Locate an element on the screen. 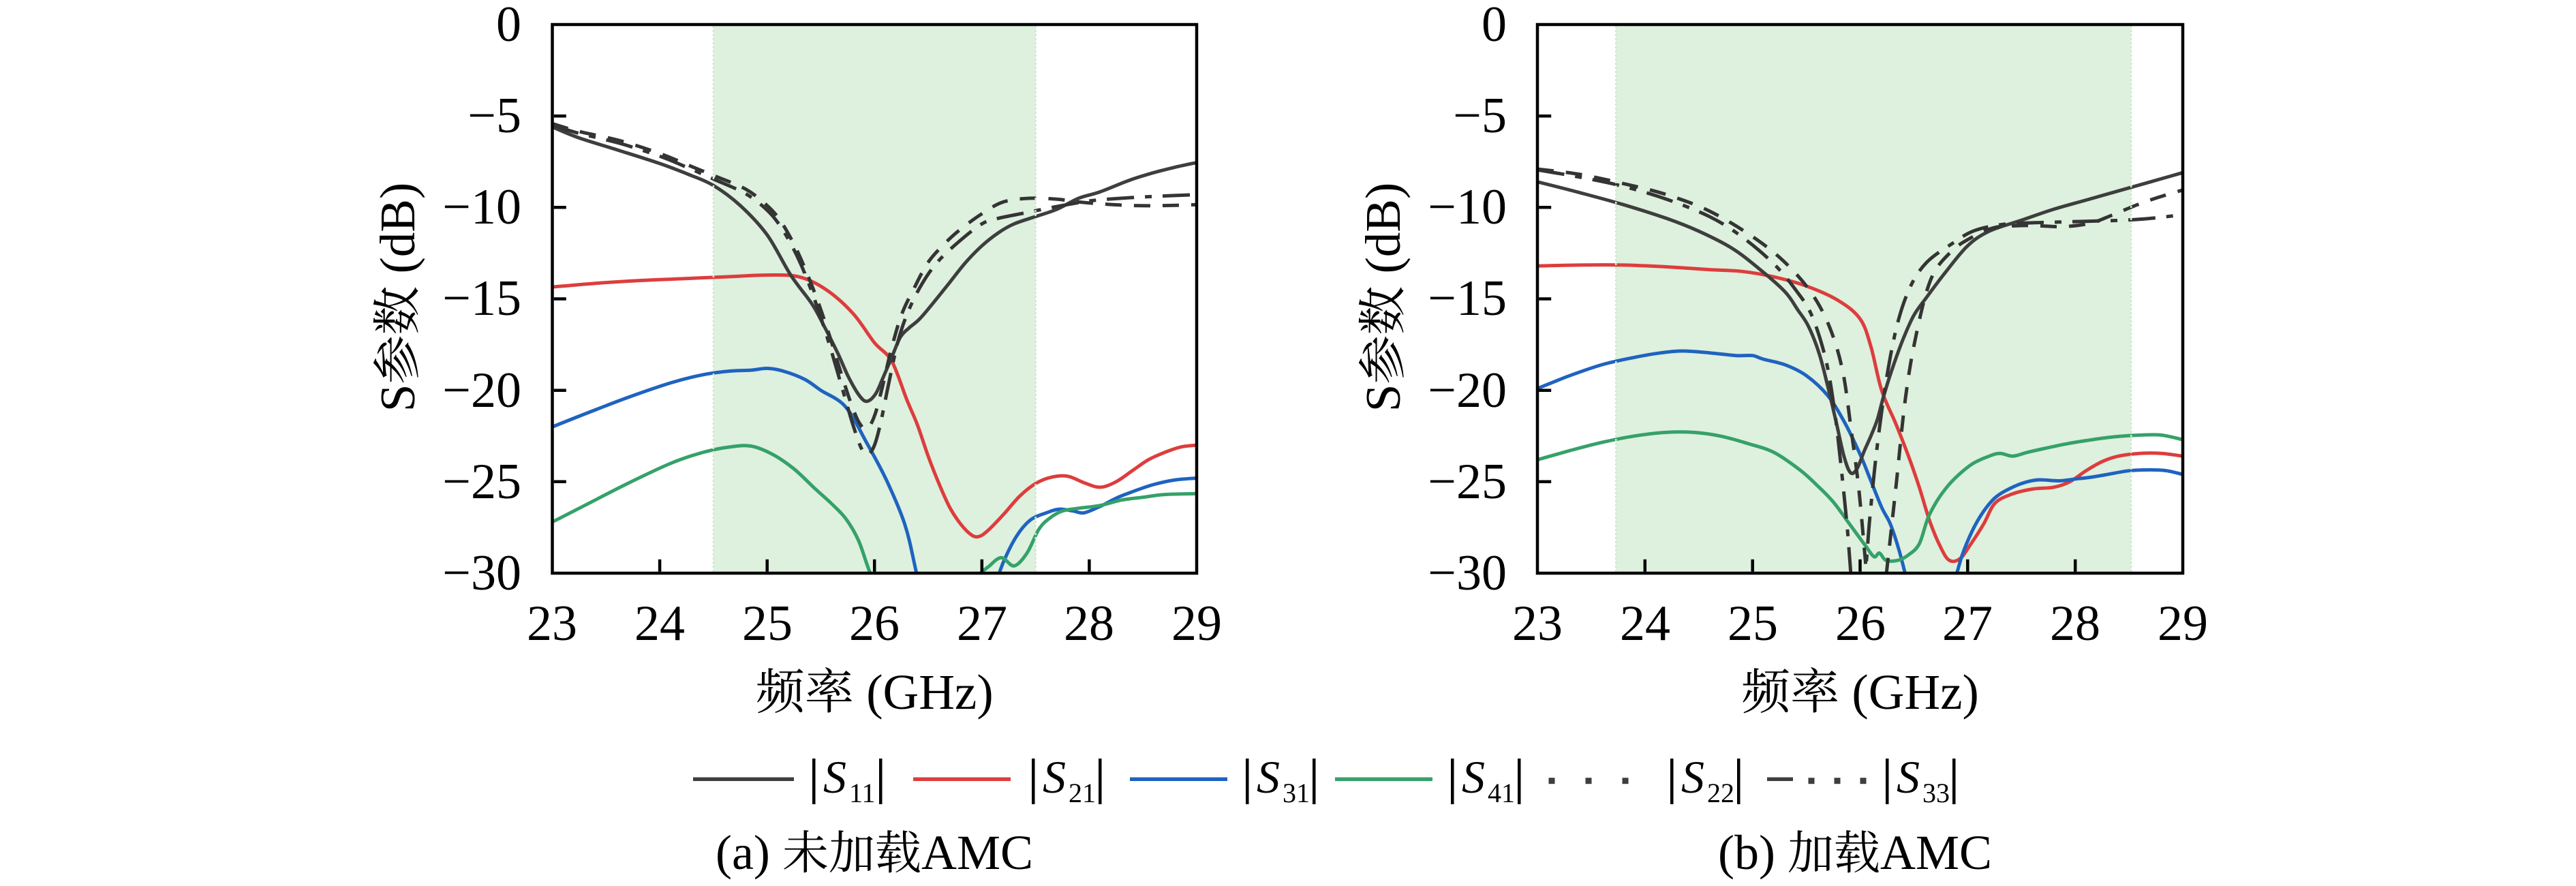 This screenshot has width=2576, height=886. svg-text: 41 is located at coordinates (1501, 793).